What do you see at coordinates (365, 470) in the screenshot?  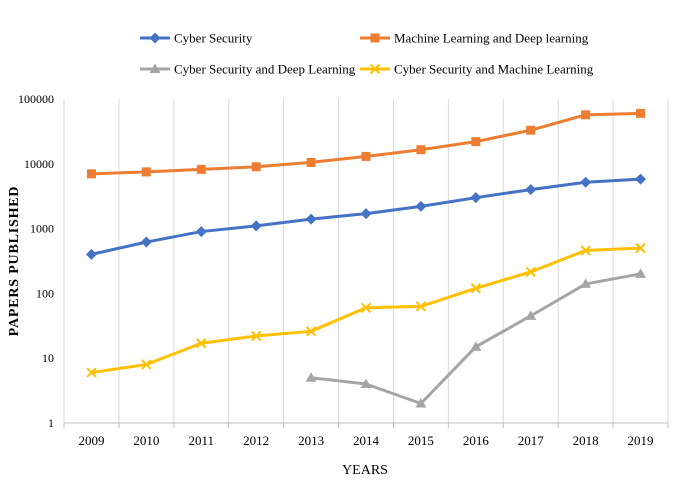 I see `x-axis-title: YEARS` at bounding box center [365, 470].